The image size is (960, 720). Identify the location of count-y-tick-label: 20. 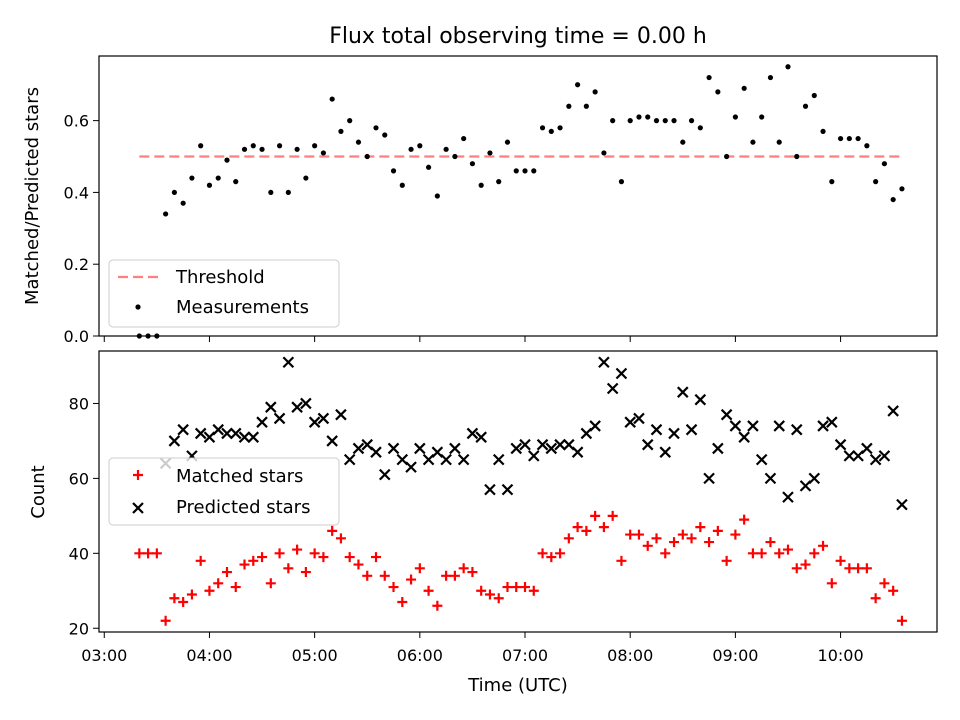
(79, 628).